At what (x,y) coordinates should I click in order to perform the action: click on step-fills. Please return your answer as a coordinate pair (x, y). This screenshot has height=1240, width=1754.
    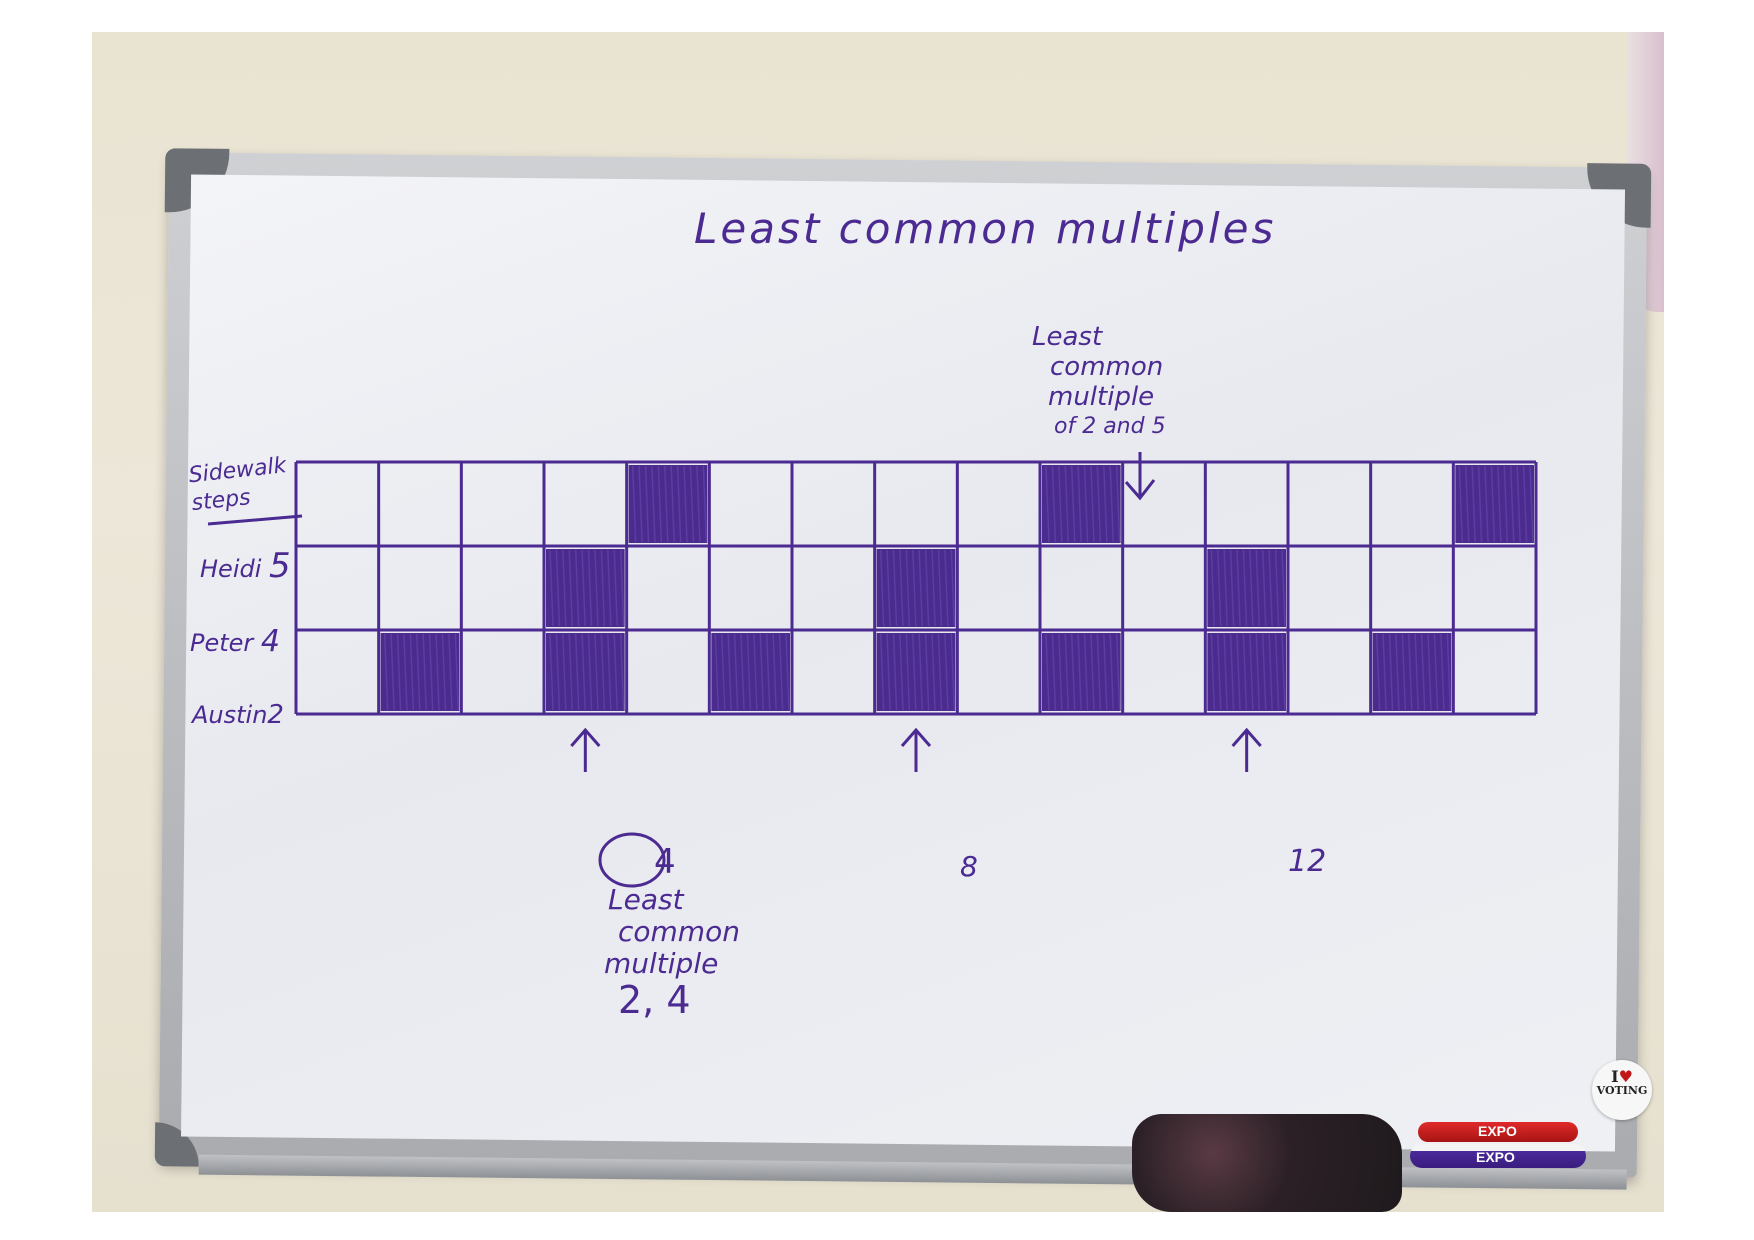
    Looking at the image, I should click on (957, 588).